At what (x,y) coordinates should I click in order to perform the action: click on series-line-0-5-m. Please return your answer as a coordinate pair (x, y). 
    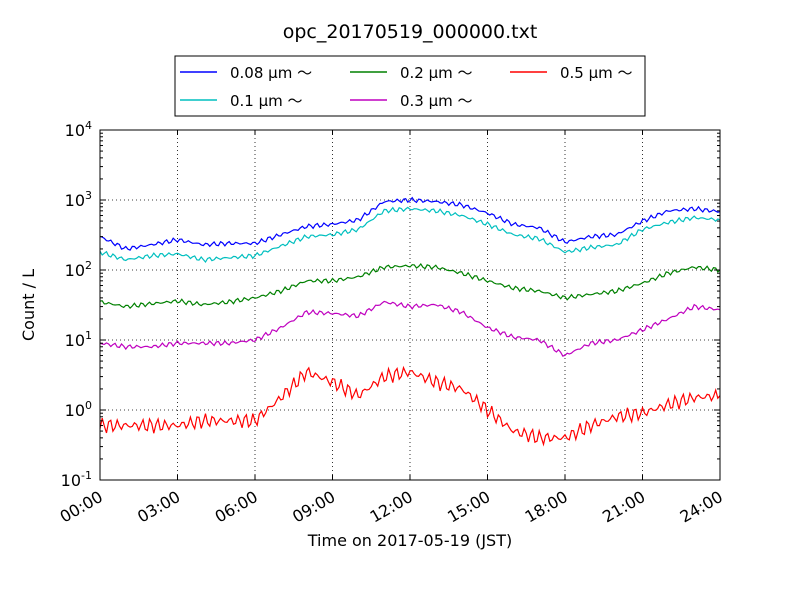
    Looking at the image, I should click on (410, 406).